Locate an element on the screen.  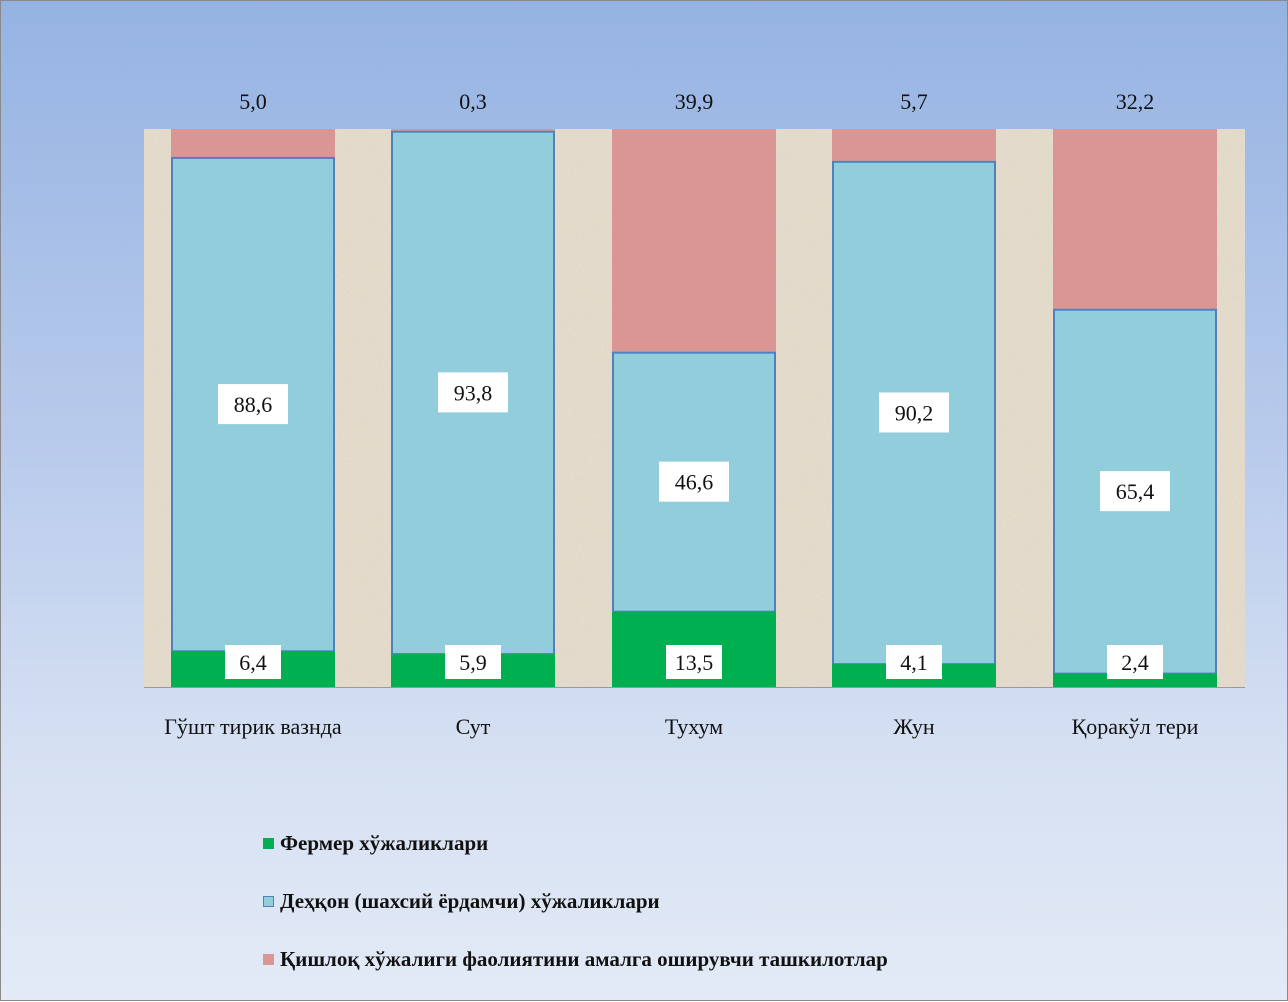
x-tick-label: Тухум is located at coordinates (694, 726).